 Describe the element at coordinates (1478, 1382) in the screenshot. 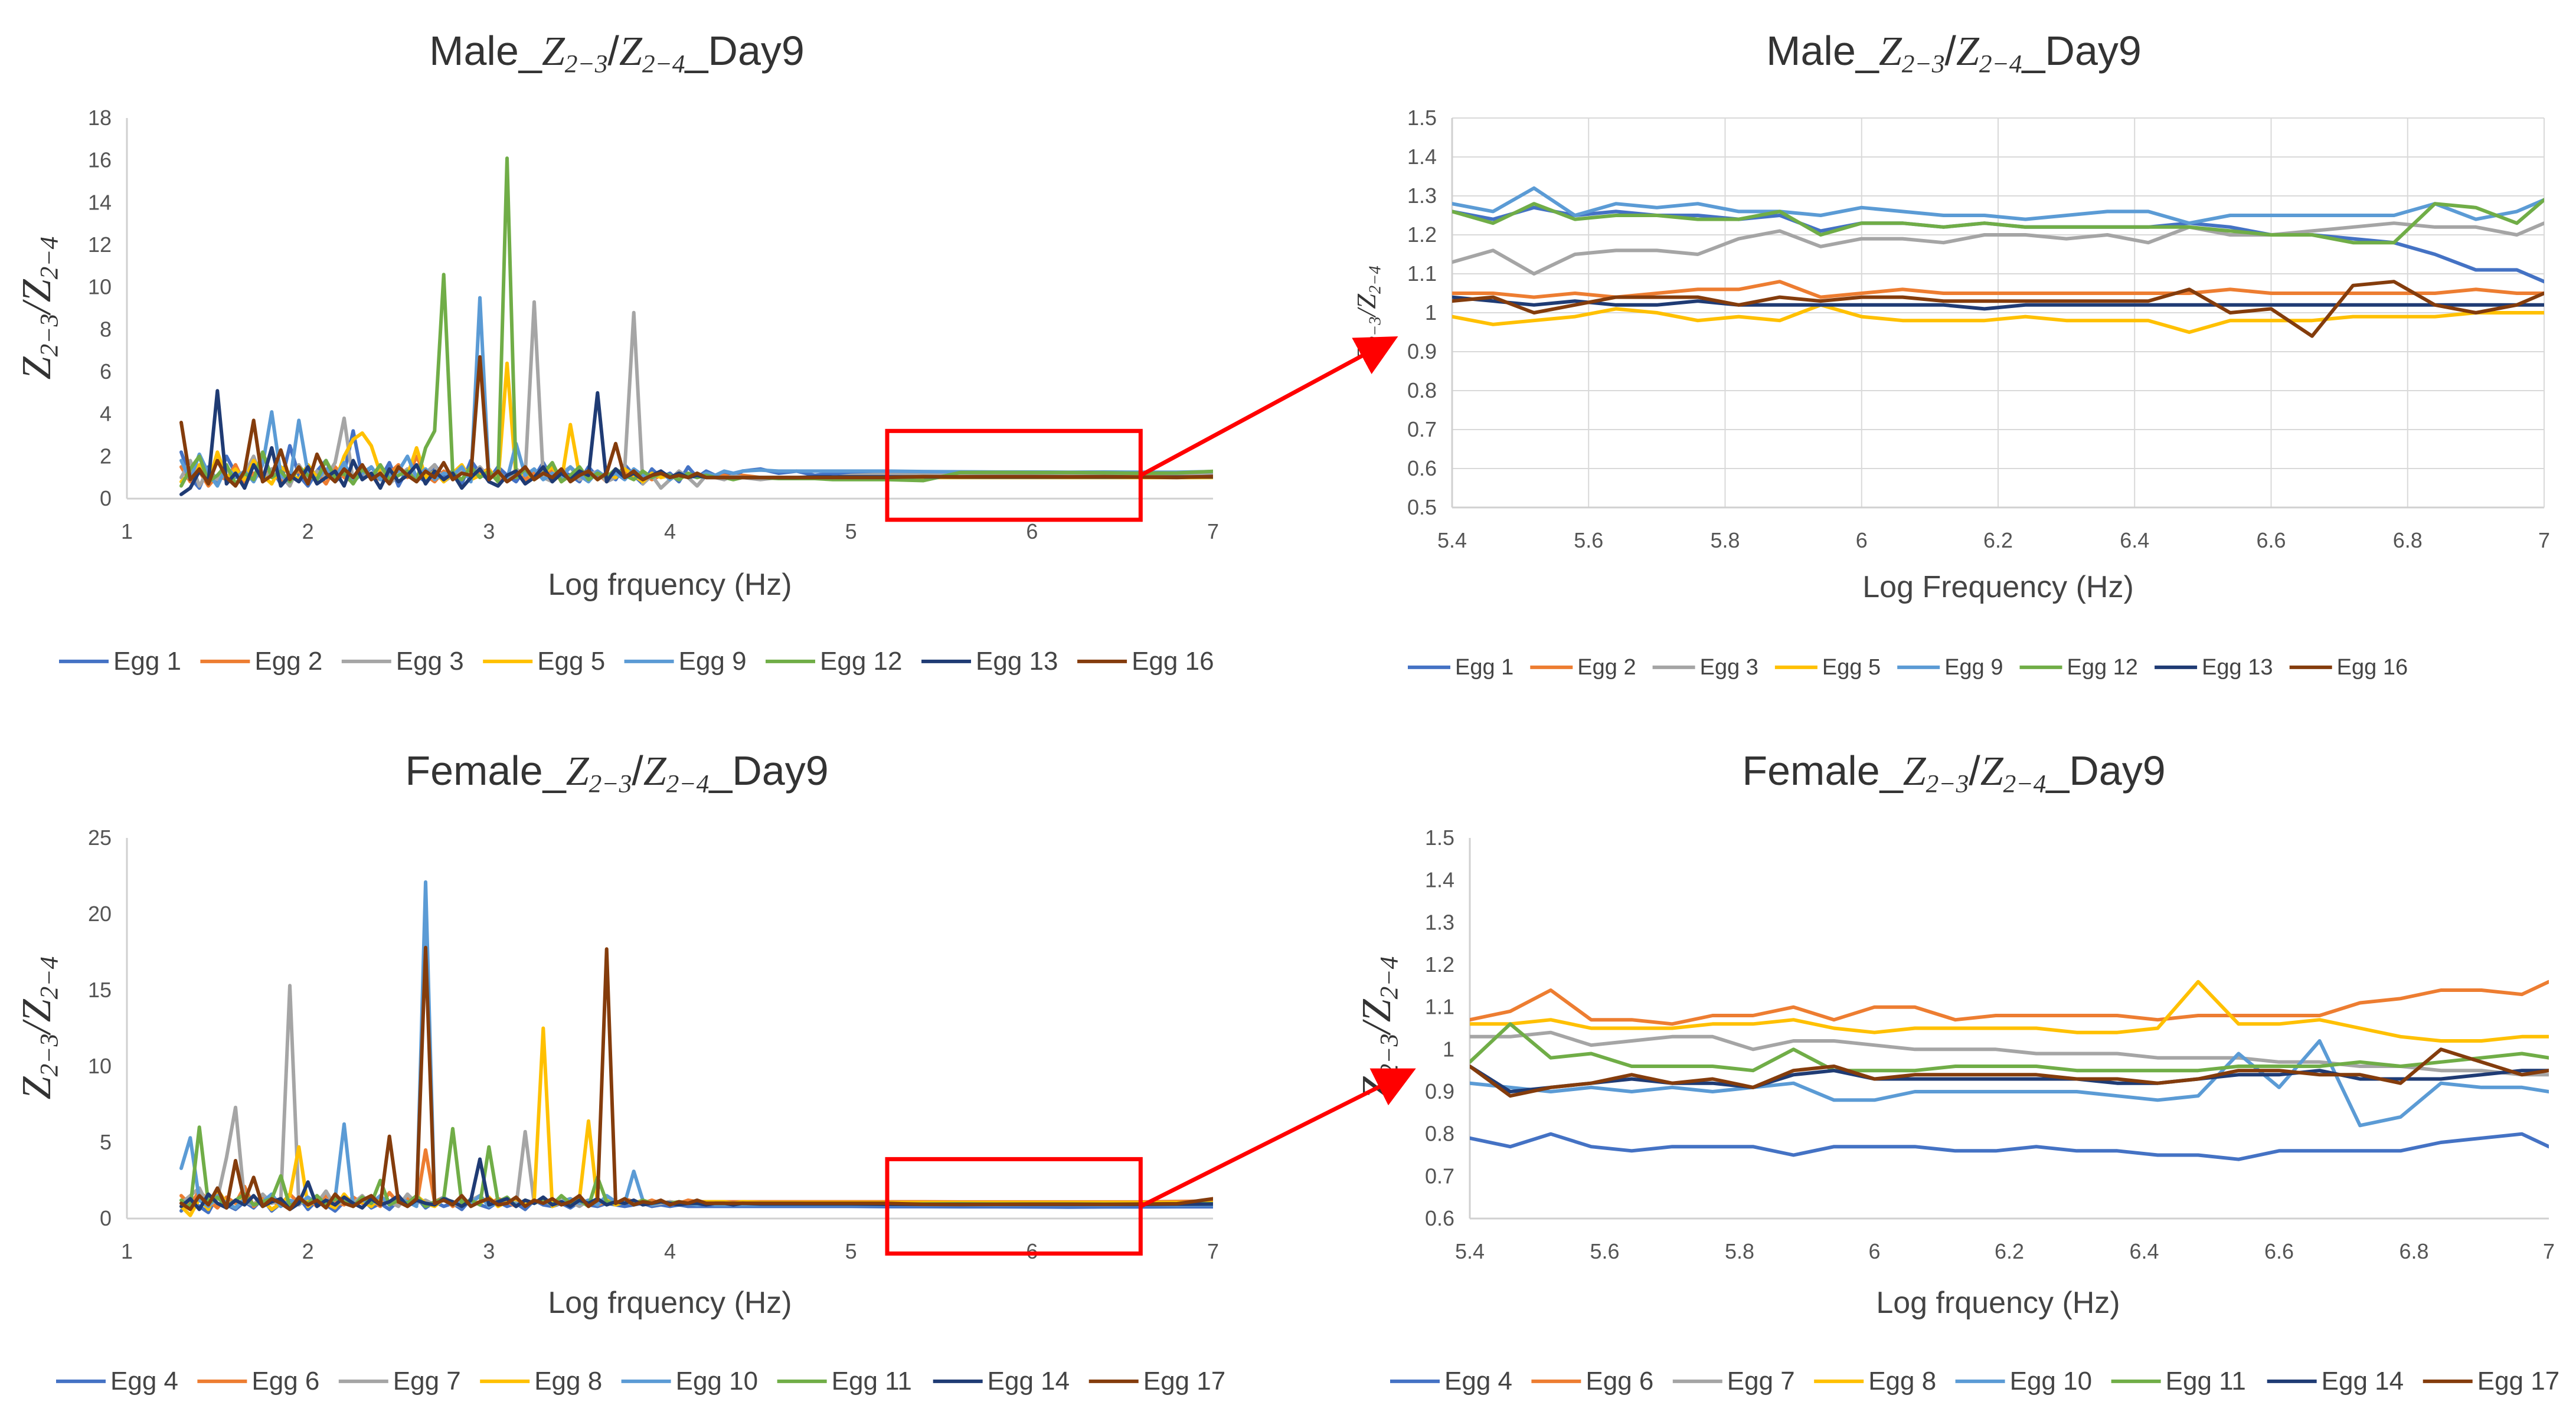

I see `legend-entry: Egg 4` at that location.